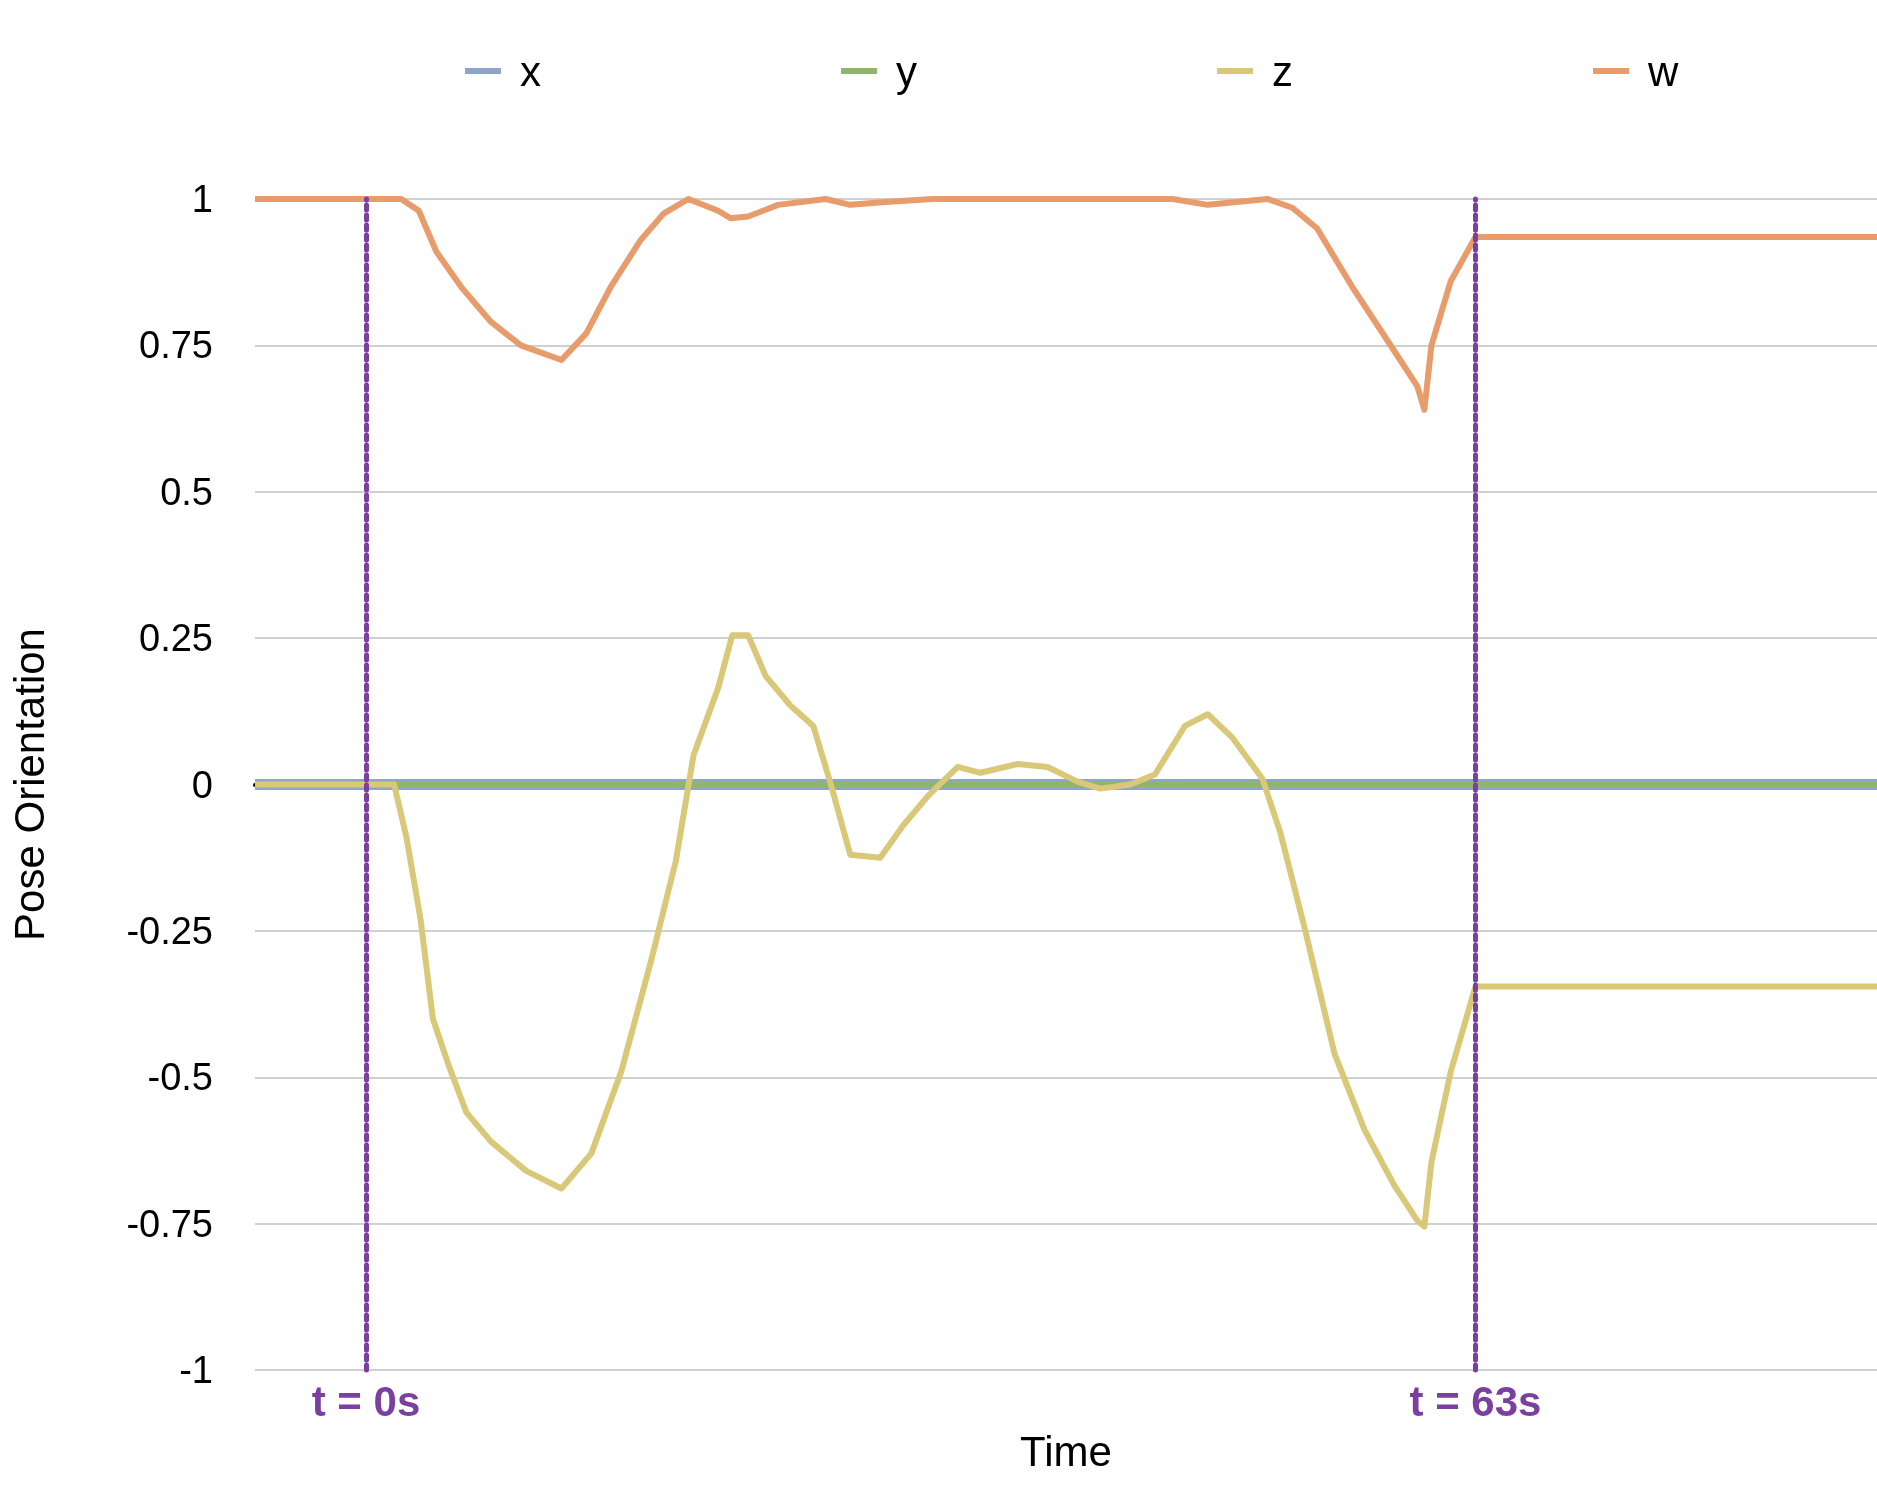 The height and width of the screenshot is (1490, 1877). What do you see at coordinates (176, 345) in the screenshot?
I see `y-tick-label: 0.75` at bounding box center [176, 345].